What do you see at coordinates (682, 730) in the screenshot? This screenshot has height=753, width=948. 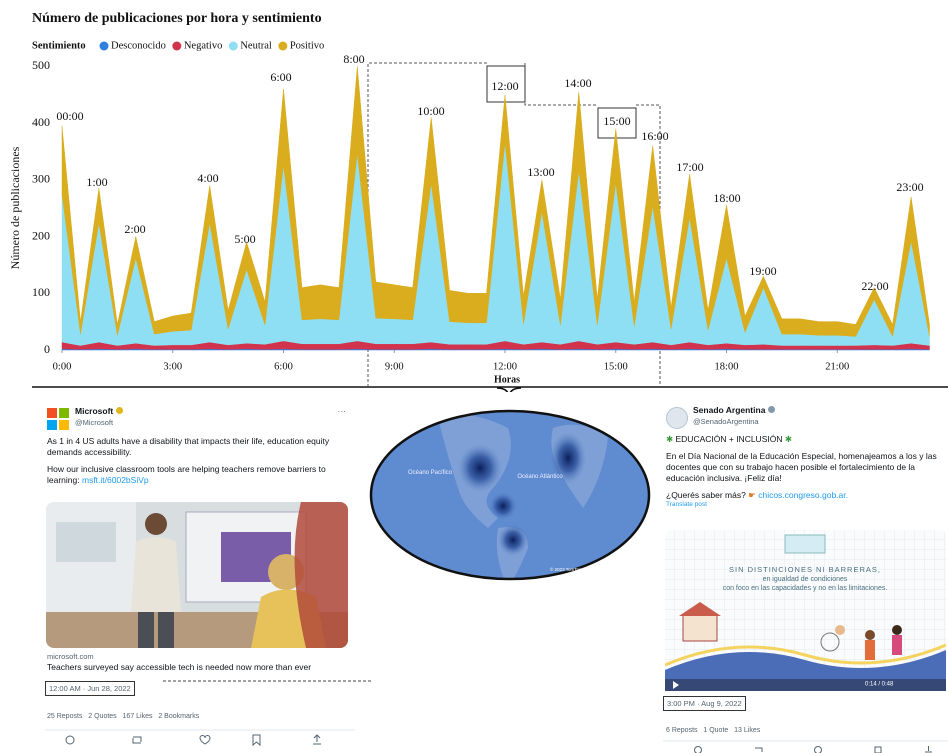 I see `stat: 6 Reposts` at bounding box center [682, 730].